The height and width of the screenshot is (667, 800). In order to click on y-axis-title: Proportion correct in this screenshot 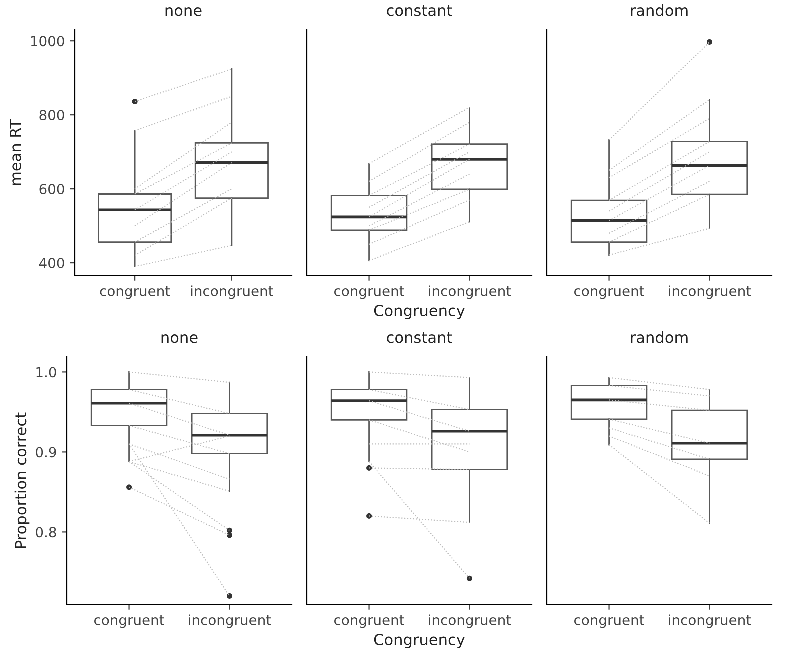, I will do `click(22, 480)`.